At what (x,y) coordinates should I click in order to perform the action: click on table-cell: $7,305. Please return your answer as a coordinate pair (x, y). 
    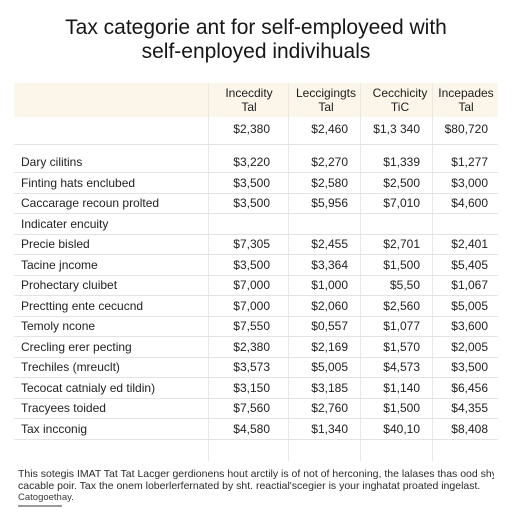
    Looking at the image, I should click on (251, 244).